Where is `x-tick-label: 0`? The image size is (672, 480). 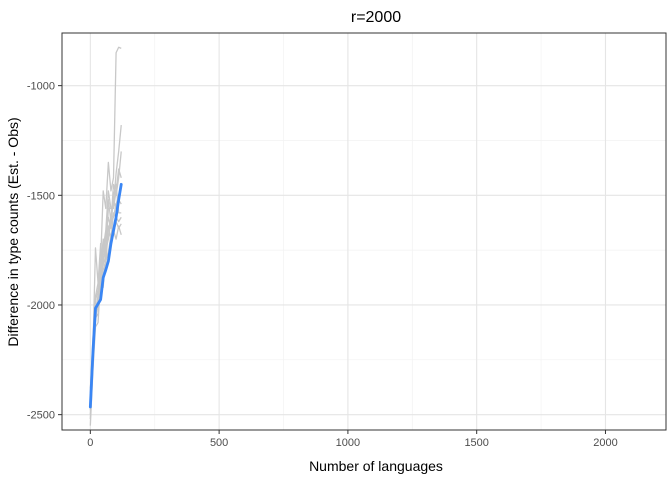
x-tick-label: 0 is located at coordinates (90, 443).